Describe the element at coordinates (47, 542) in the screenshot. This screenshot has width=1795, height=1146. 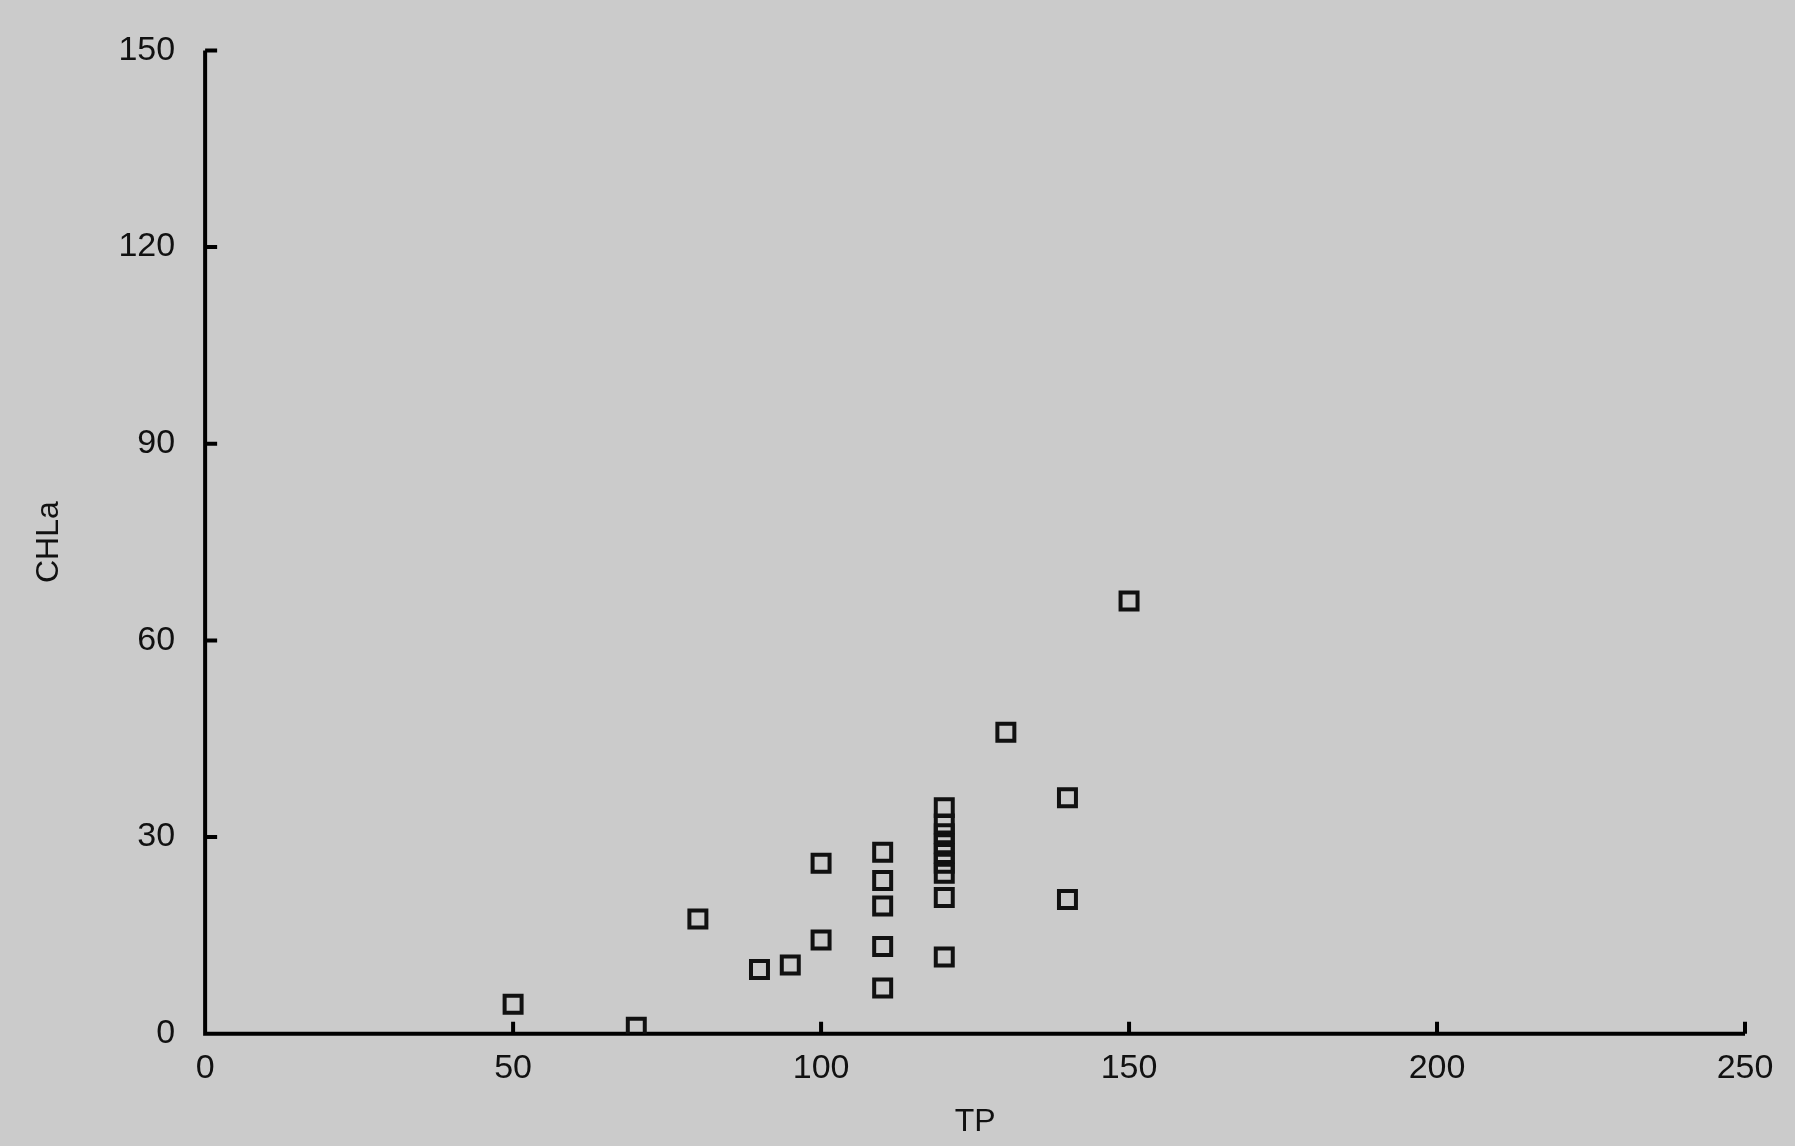
I see `y-axis-title: CHLa` at that location.